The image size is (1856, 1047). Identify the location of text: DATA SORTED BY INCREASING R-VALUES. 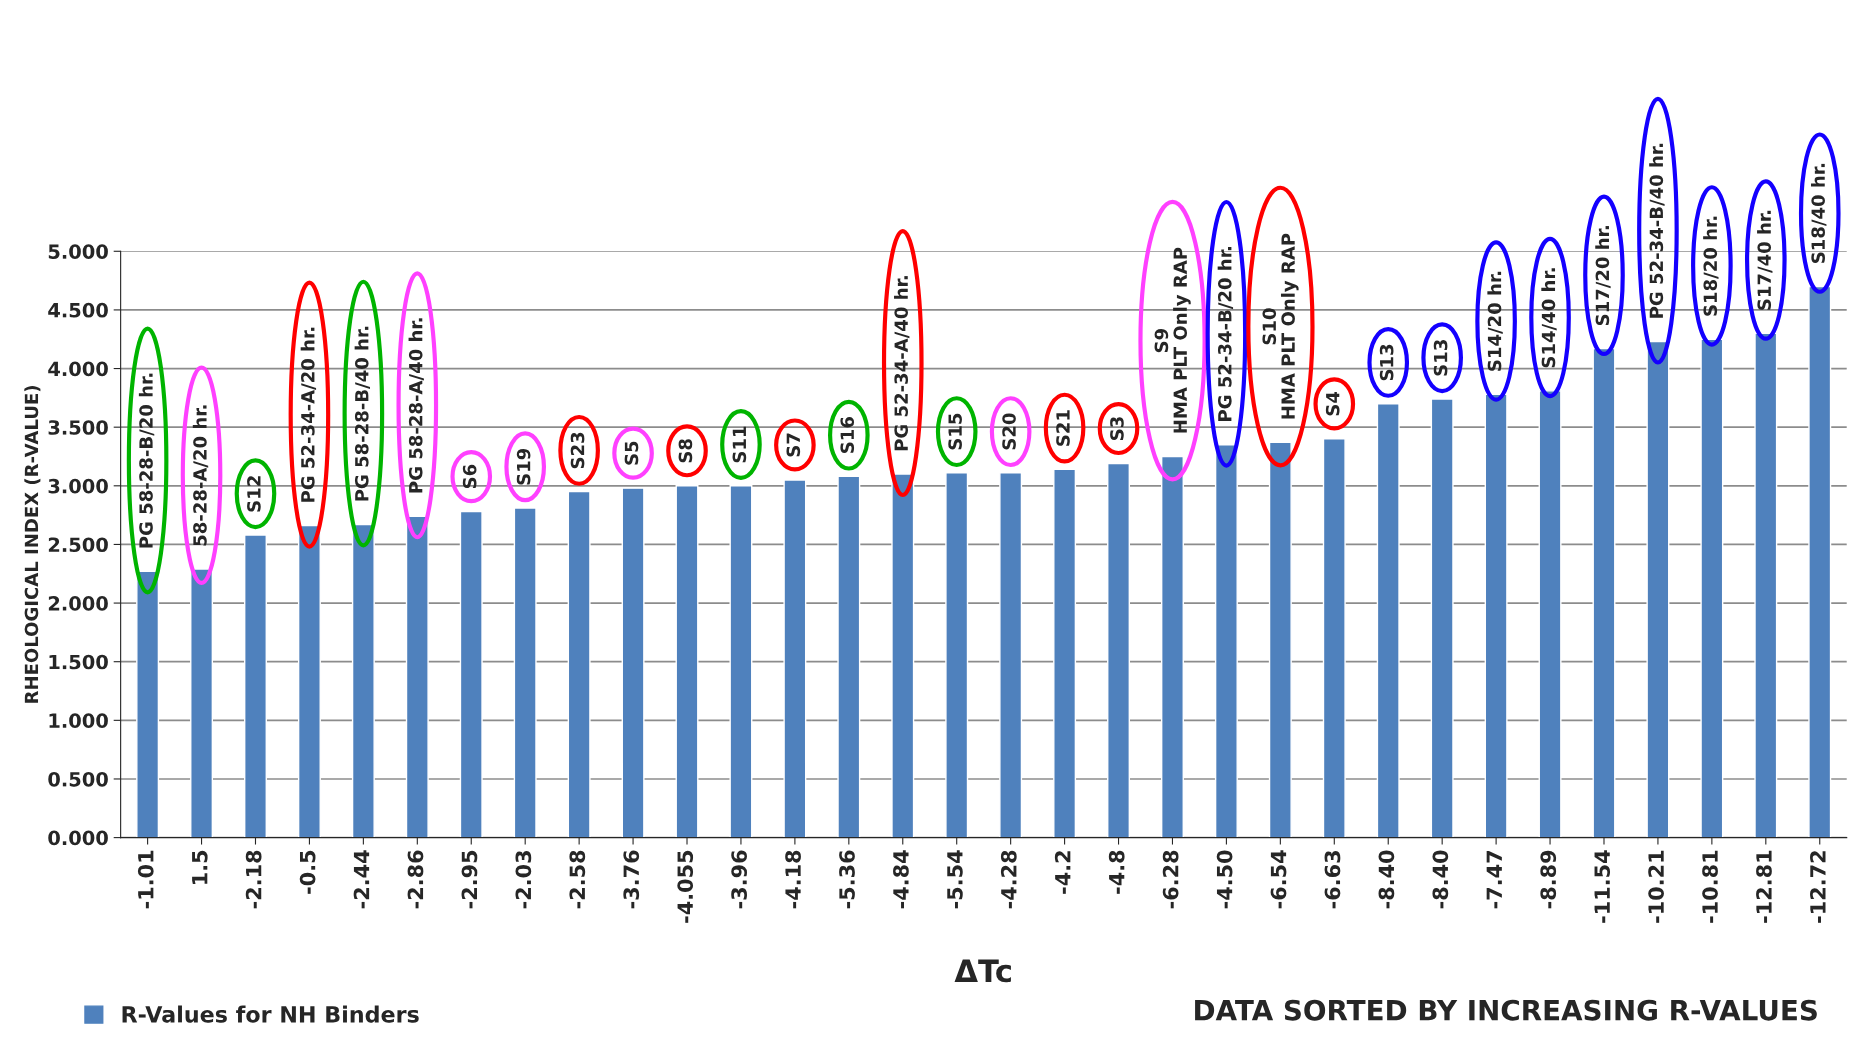
(1506, 1010).